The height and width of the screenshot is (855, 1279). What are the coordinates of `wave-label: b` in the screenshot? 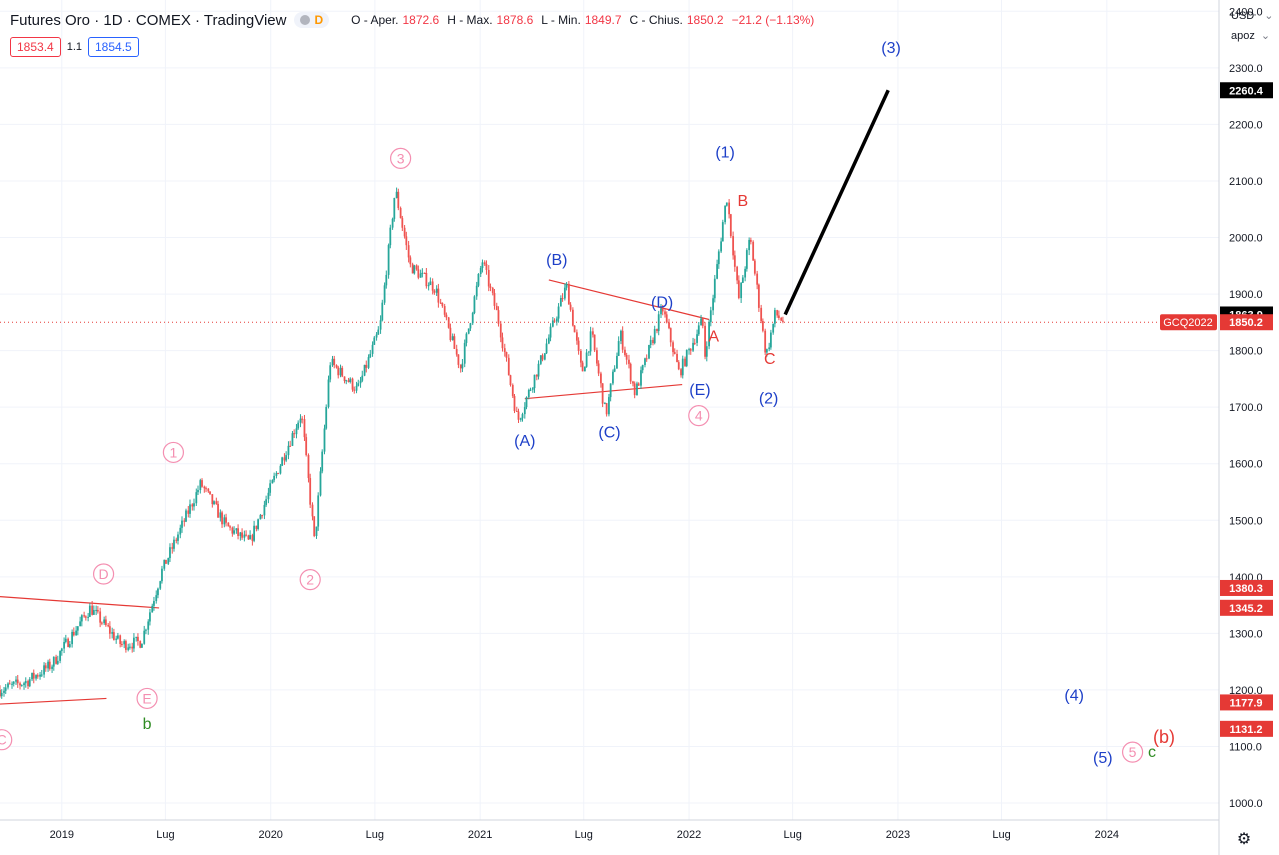 It's located at (147, 724).